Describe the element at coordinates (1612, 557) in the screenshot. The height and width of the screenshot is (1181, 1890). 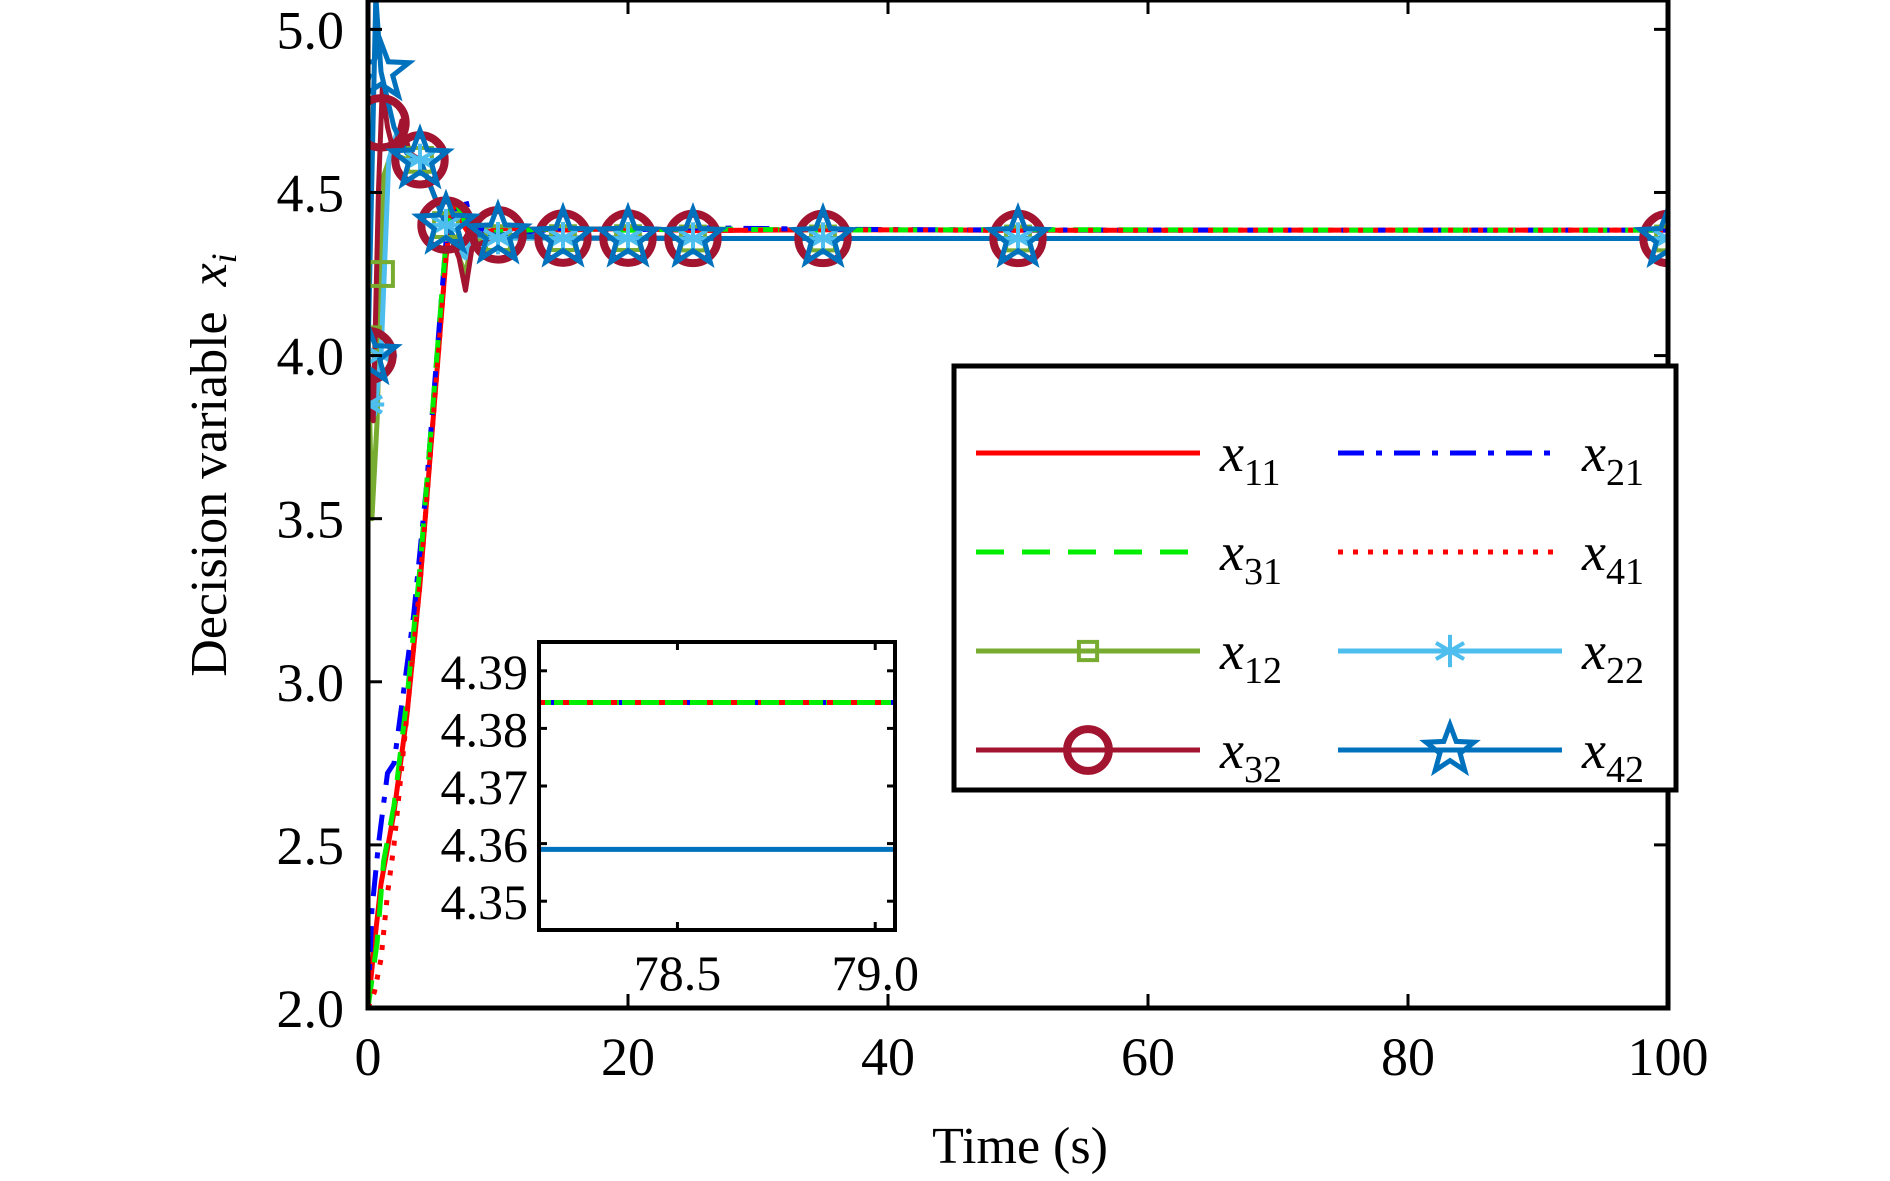
I see `legend-label: x41` at that location.